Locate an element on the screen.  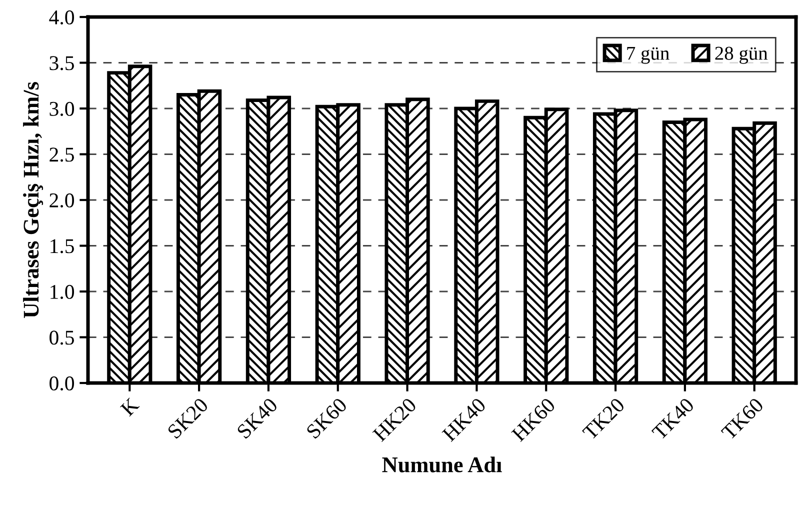
y-tick-label: 1.0 is located at coordinates (62, 292).